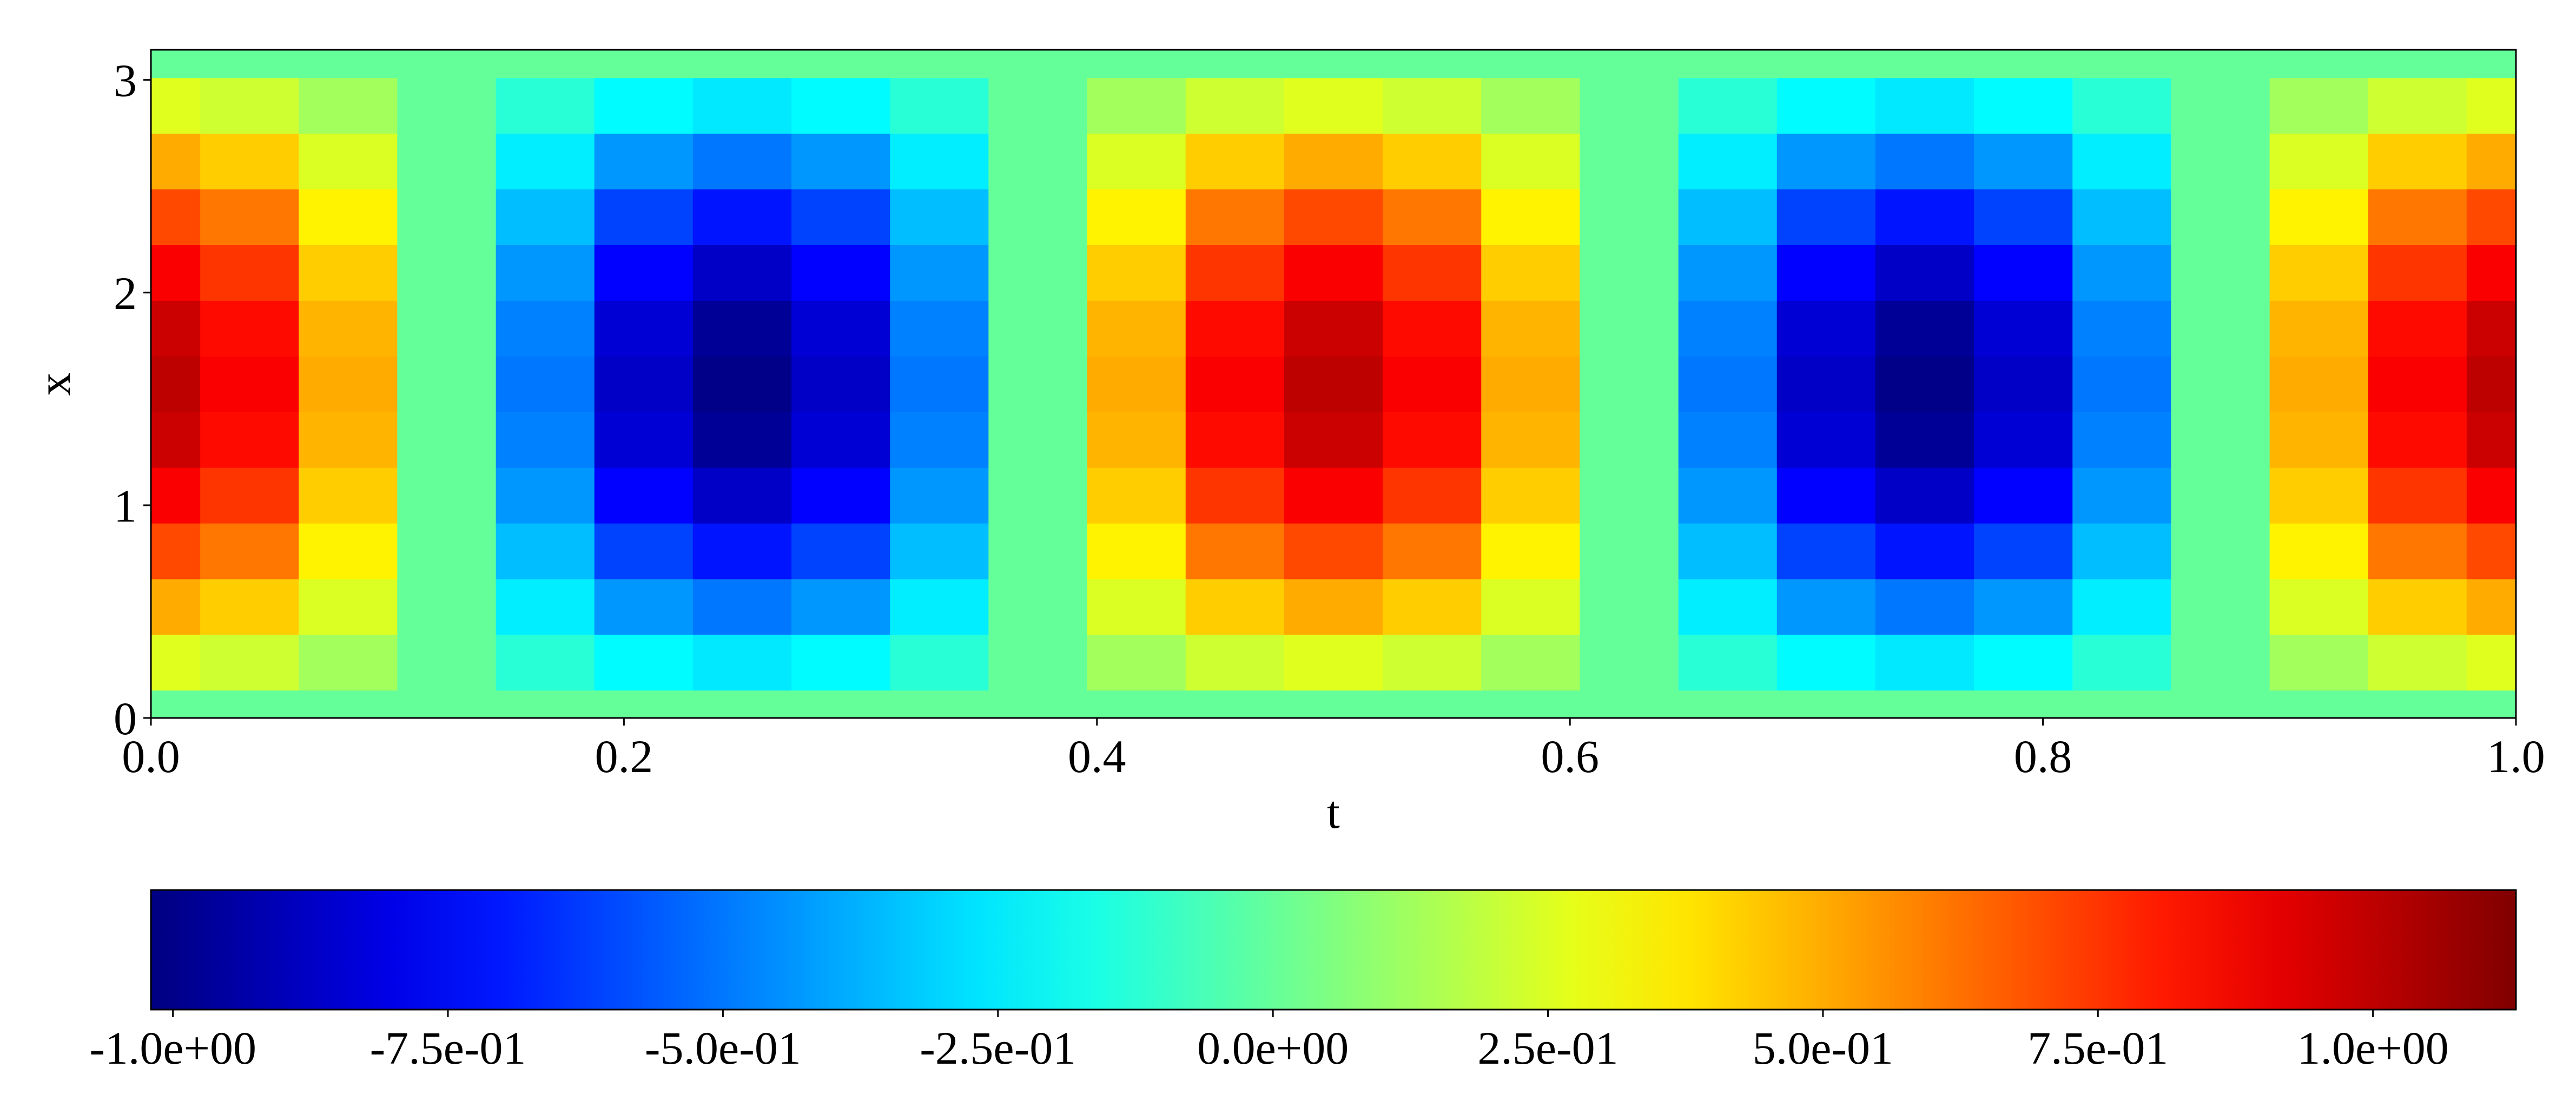  I want to click on x-tick-label: 0.8, so click(2043, 756).